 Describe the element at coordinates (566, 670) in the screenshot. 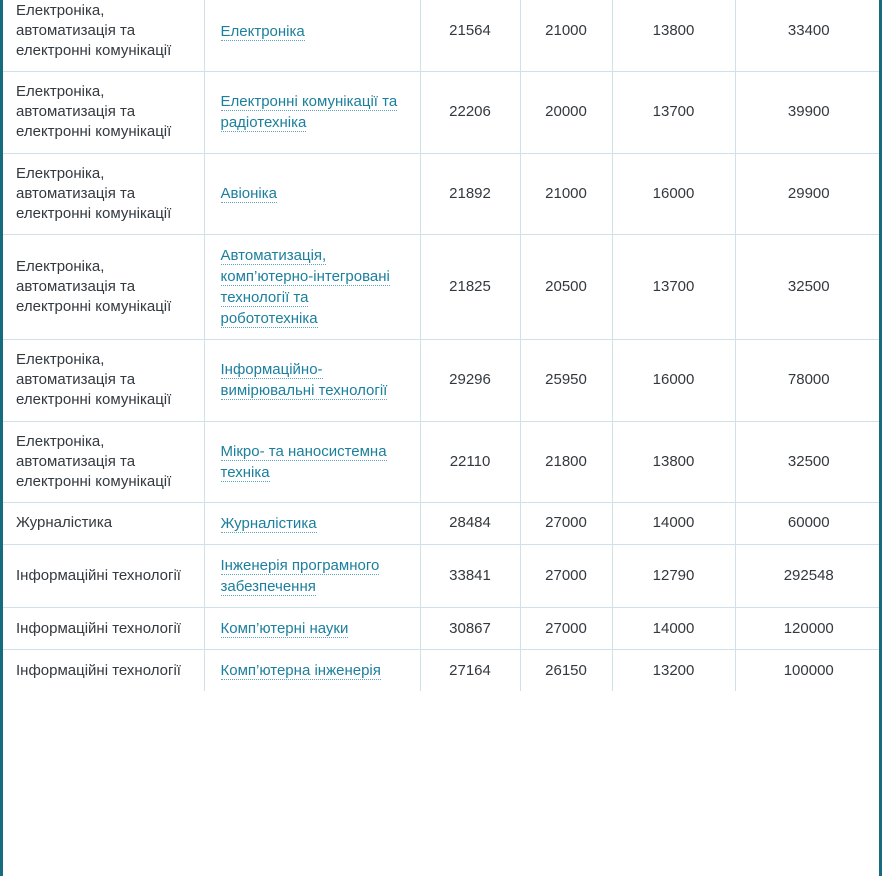

I see `cell-budget-score: 26150` at that location.